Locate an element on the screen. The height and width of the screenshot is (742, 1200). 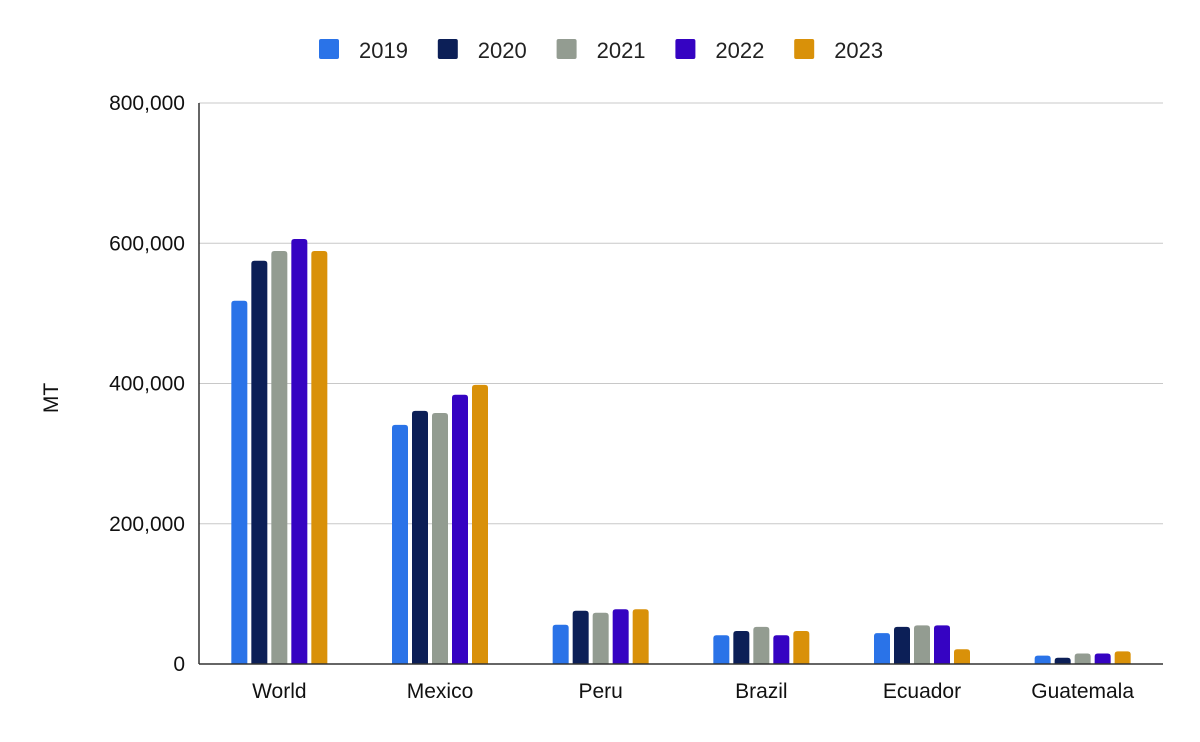
y-tick-label: 800,000 is located at coordinates (147, 103).